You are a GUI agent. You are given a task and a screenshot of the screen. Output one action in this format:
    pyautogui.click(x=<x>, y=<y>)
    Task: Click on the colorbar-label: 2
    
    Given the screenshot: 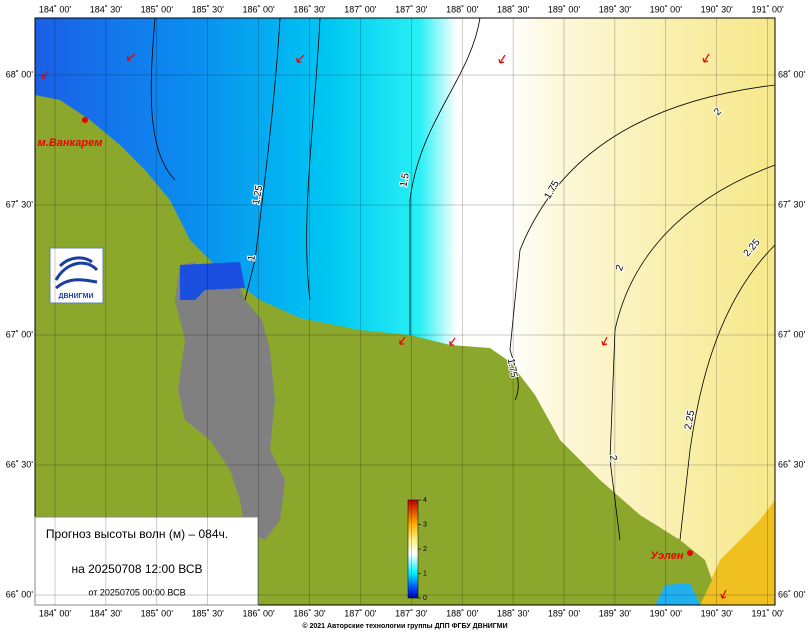 What is the action you would take?
    pyautogui.click(x=425, y=549)
    